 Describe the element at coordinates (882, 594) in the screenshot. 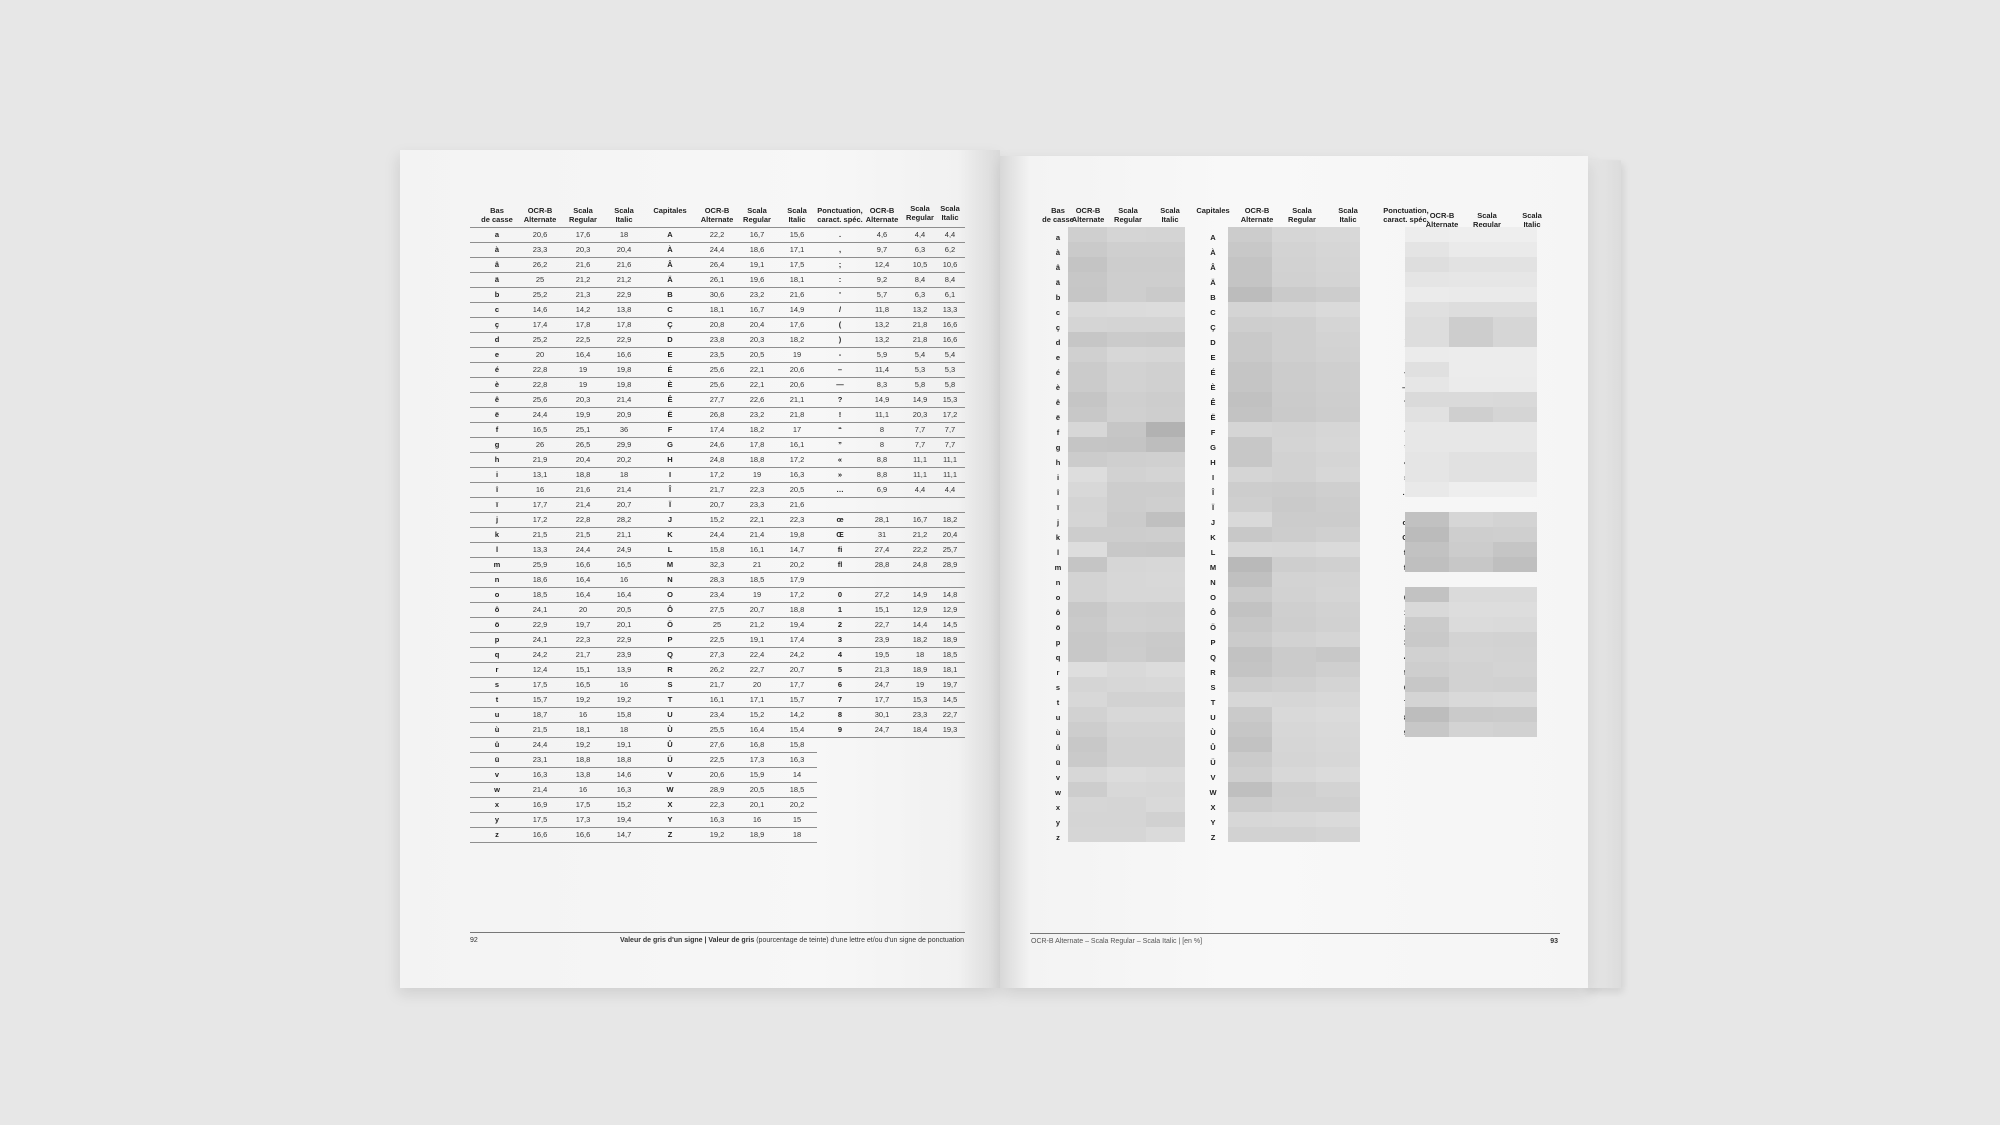

I see `gray-value: 27,2` at that location.